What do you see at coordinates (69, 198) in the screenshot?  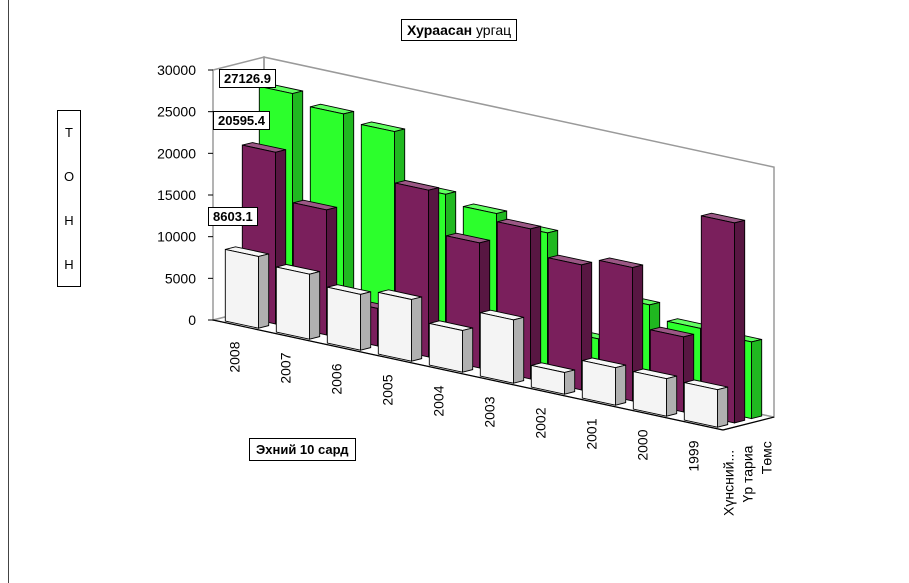 I see `y-axis-label: Т О Н Н` at bounding box center [69, 198].